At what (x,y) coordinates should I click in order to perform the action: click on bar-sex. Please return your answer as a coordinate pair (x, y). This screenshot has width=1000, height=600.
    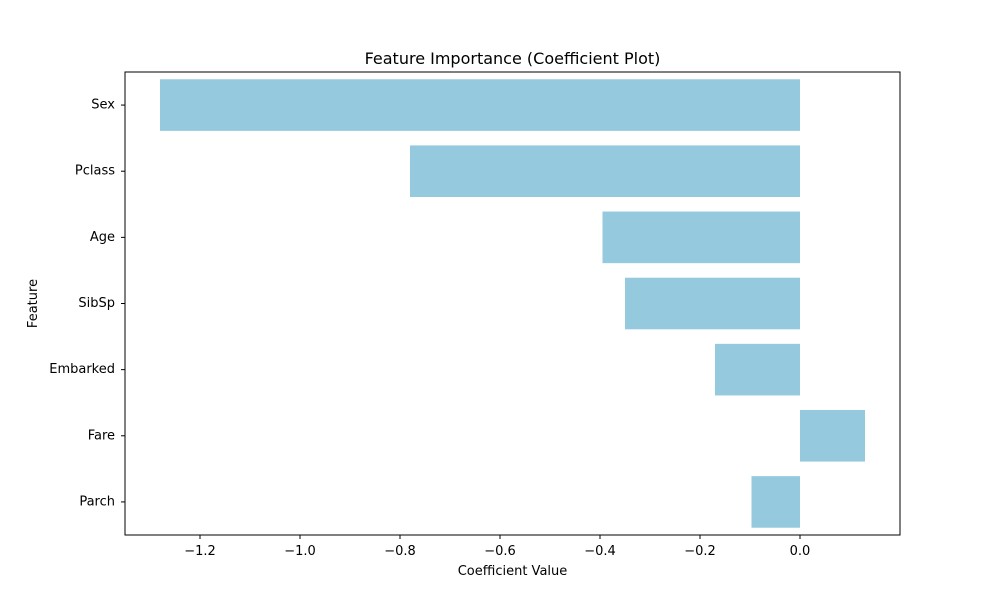
    Looking at the image, I should click on (480, 105).